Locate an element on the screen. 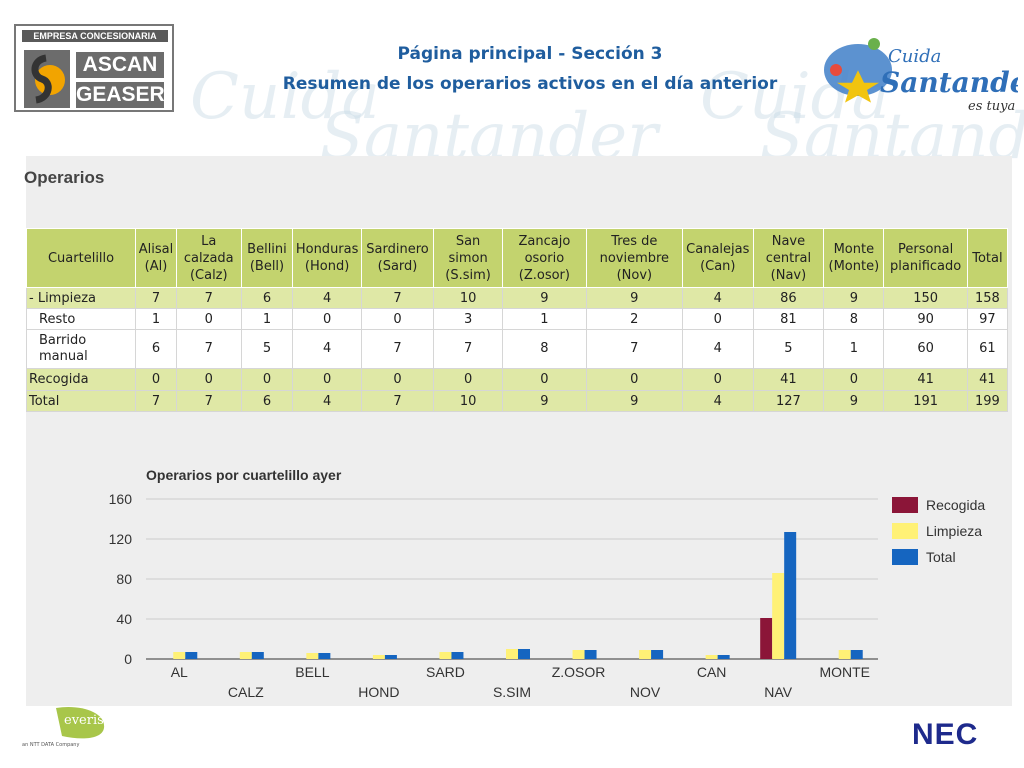 This screenshot has width=1024, height=768. row-label: Barrido manual is located at coordinates (81, 349).